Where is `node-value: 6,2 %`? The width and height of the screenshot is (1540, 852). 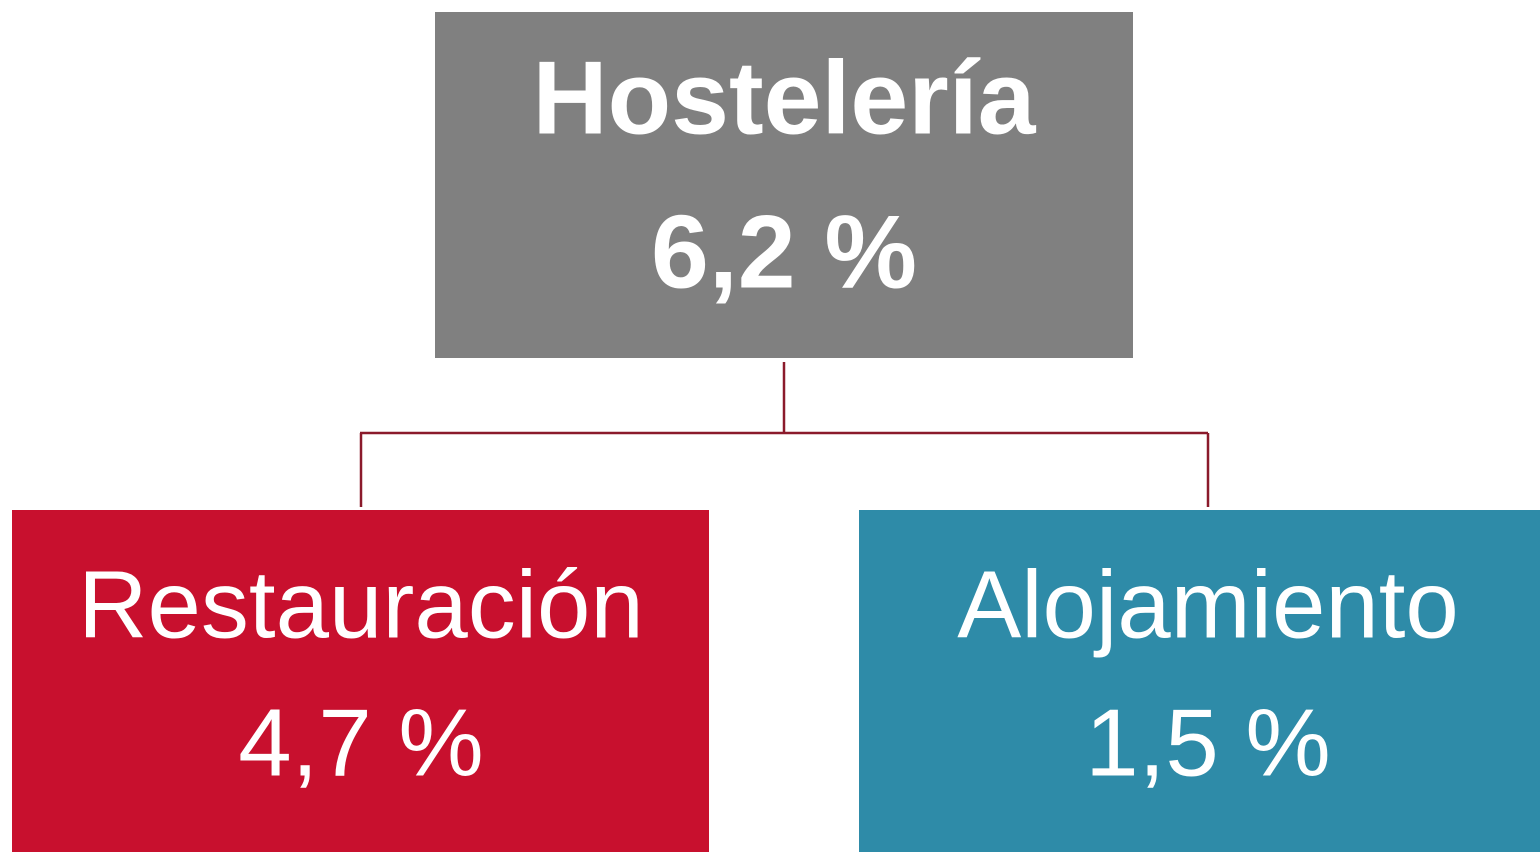
node-value: 6,2 % is located at coordinates (784, 252).